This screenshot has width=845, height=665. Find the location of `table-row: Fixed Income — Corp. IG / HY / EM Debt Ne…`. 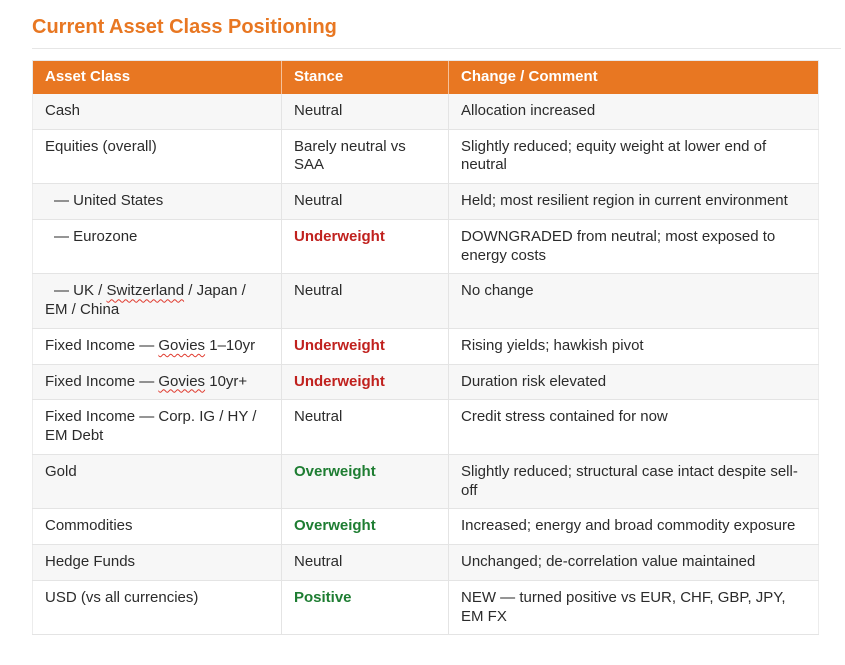

table-row: Fixed Income — Corp. IG / HY / EM Debt Ne… is located at coordinates (425, 427).